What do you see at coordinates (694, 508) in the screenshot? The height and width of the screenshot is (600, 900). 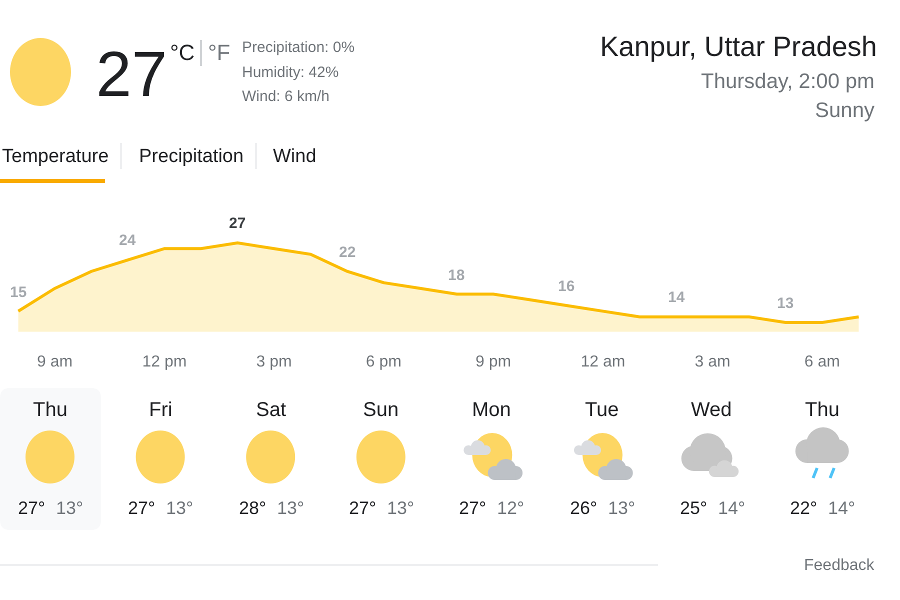 I see `text: 25°` at bounding box center [694, 508].